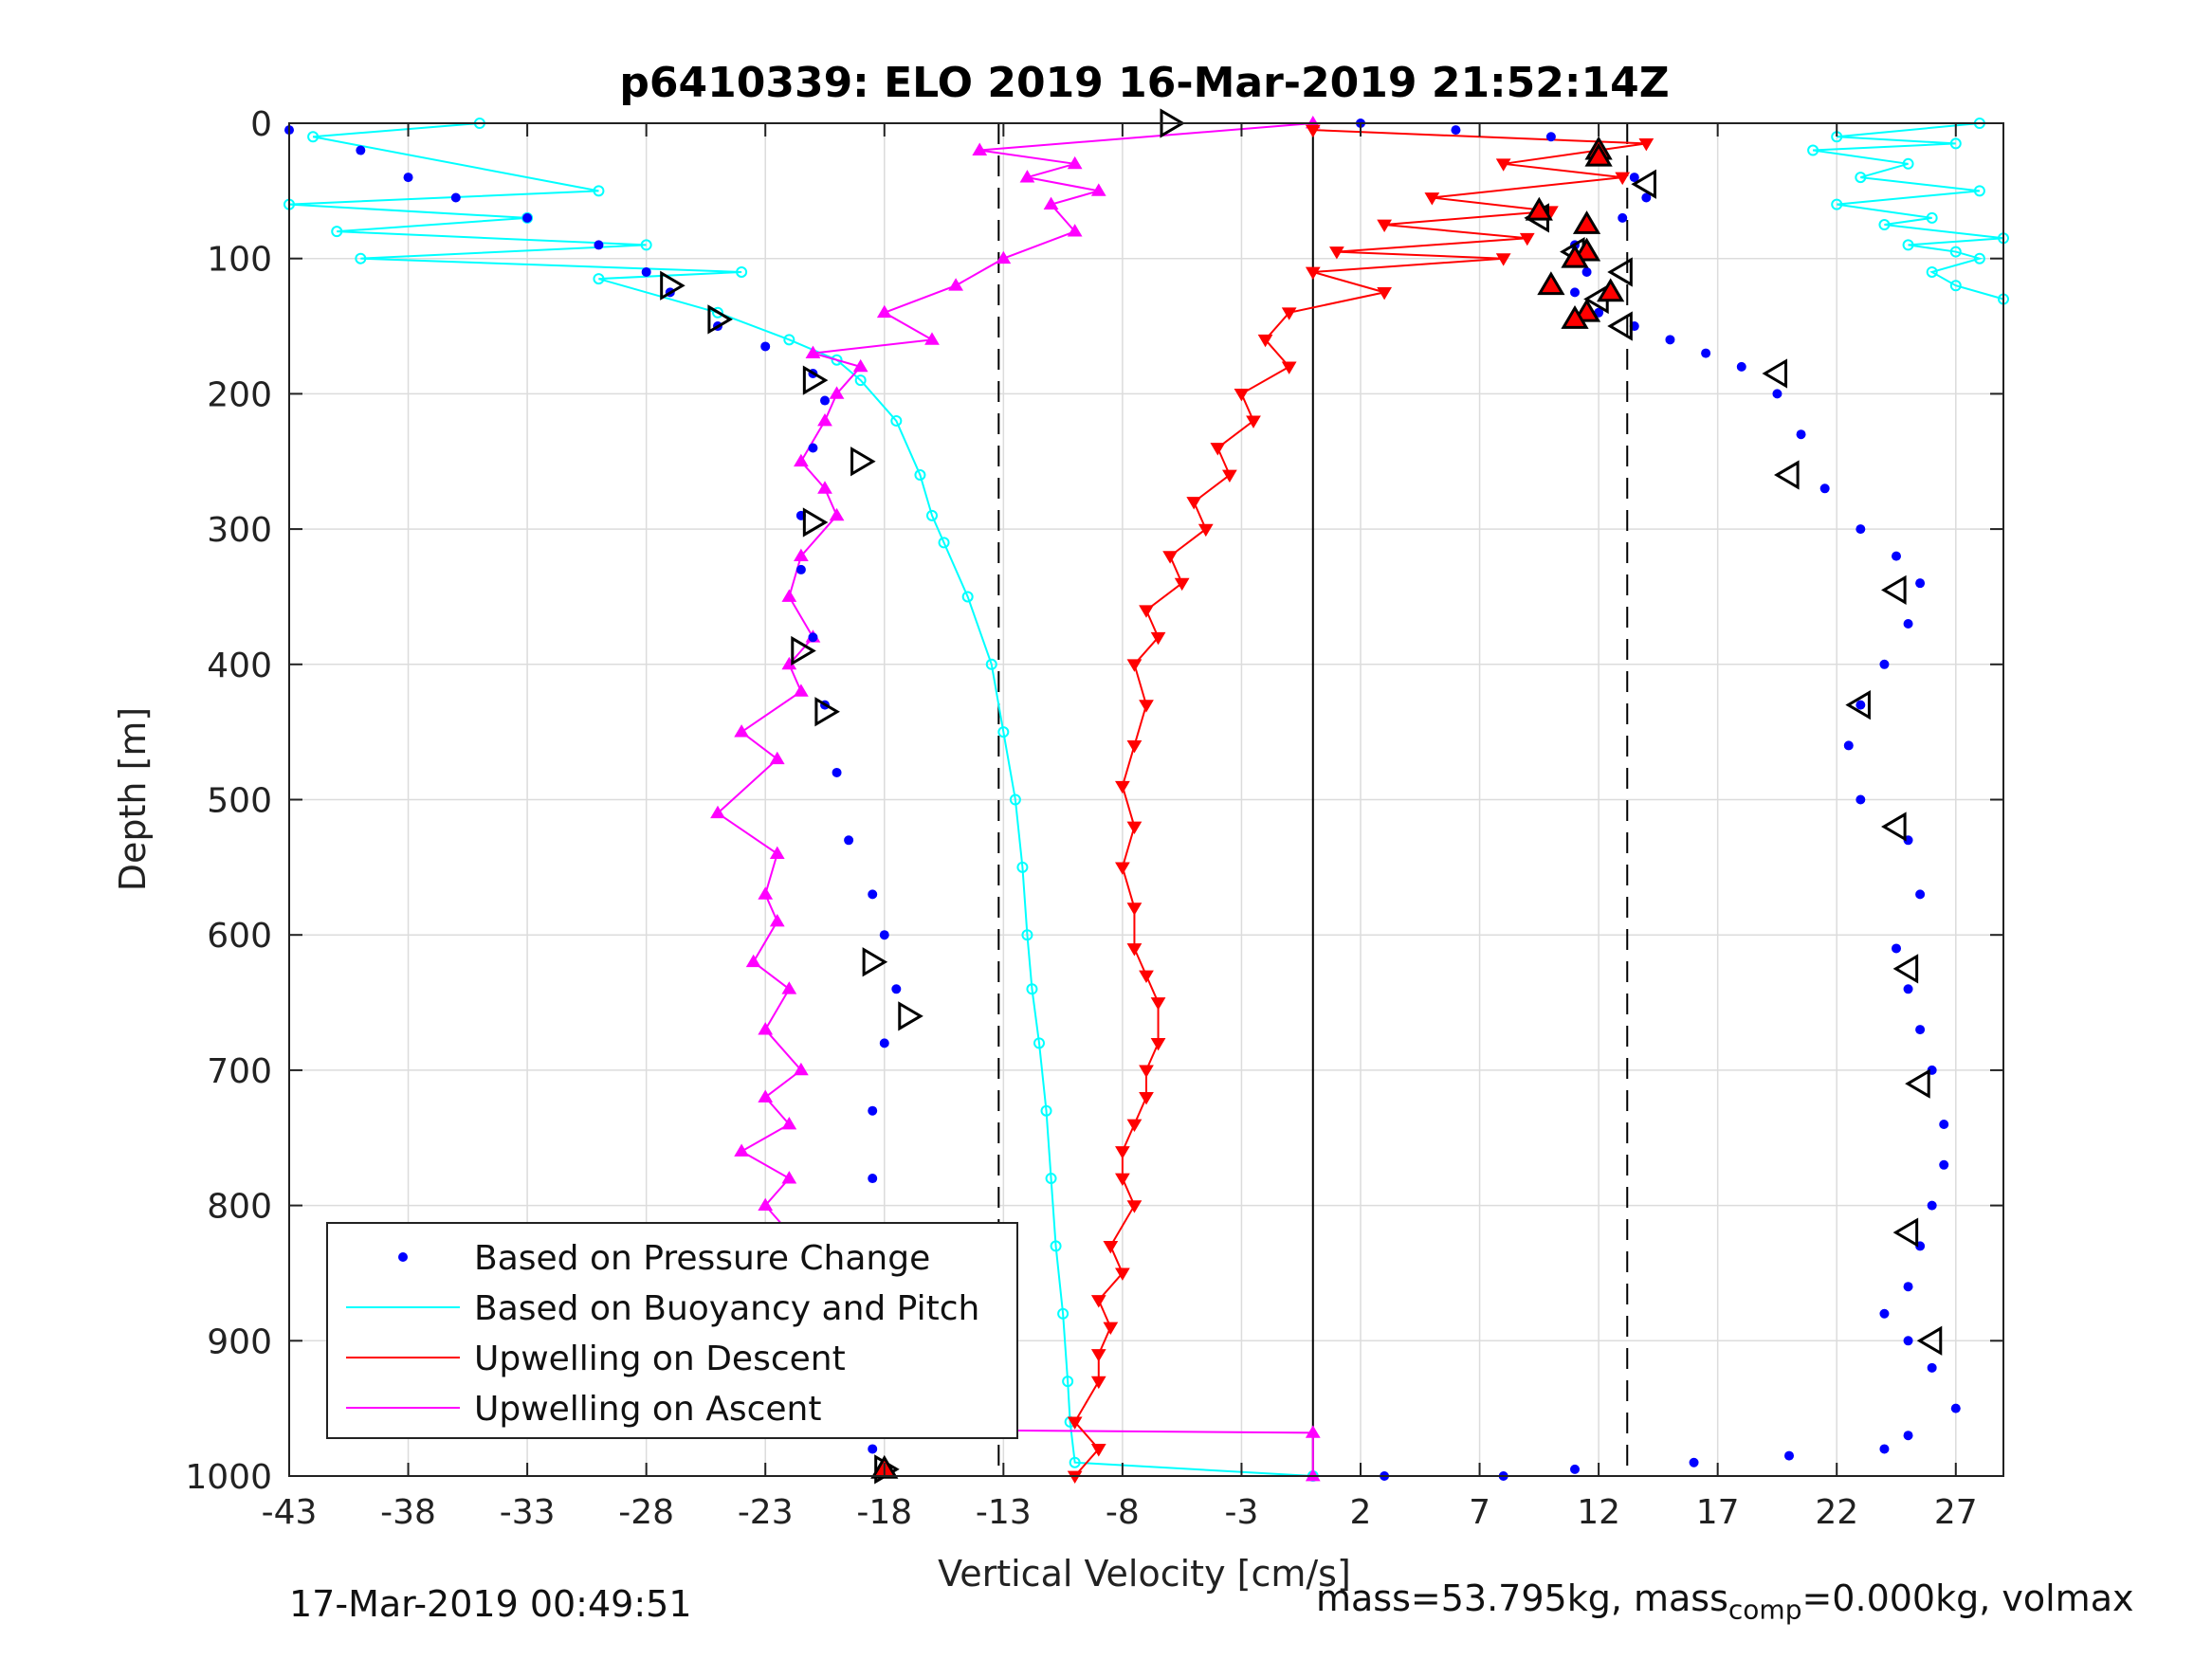 This screenshot has width=2212, height=1659. Describe the element at coordinates (239, 530) in the screenshot. I see `y-tick-label: 300` at that location.